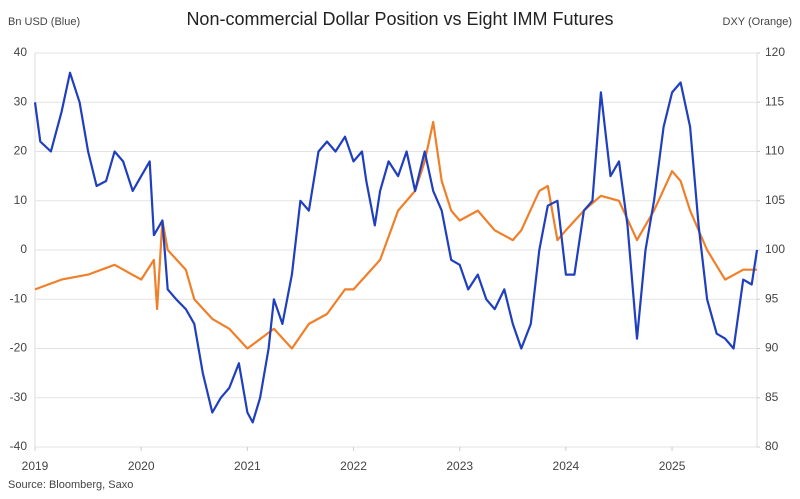 Image resolution: width=800 pixels, height=499 pixels. Describe the element at coordinates (21, 151) in the screenshot. I see `y-tick-label: 20` at that location.